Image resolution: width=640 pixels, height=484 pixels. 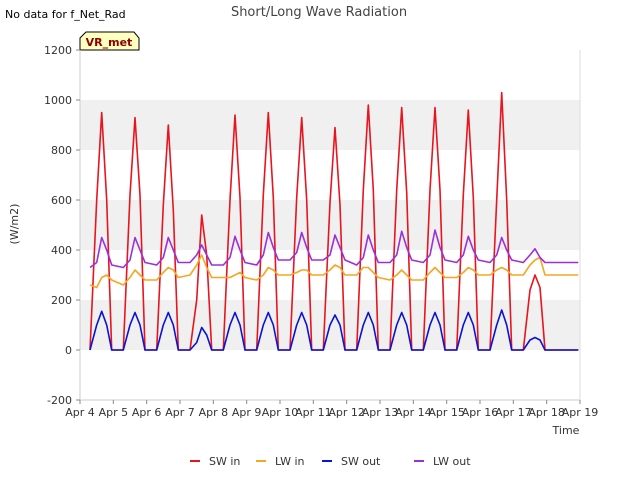 What do you see at coordinates (580, 412) in the screenshot?
I see `x-tick-label: Apr 19` at bounding box center [580, 412].